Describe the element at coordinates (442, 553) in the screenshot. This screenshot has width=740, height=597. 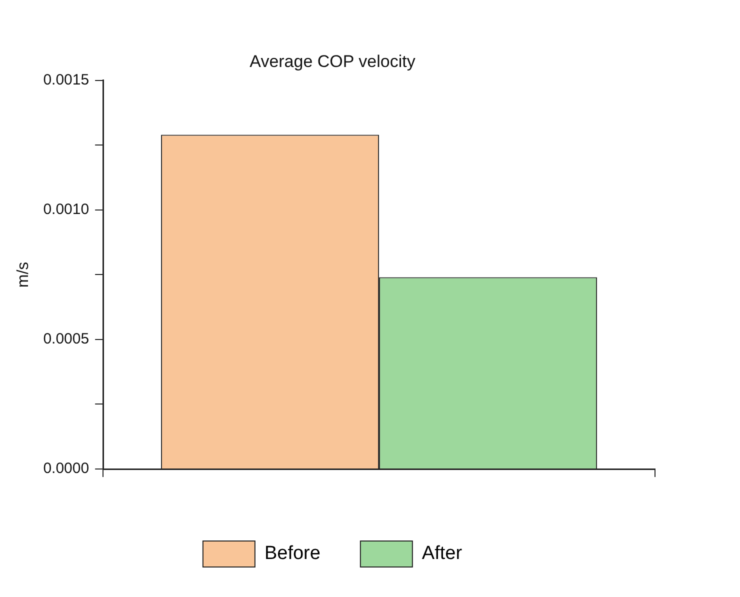
I see `legend-label: After` at that location.